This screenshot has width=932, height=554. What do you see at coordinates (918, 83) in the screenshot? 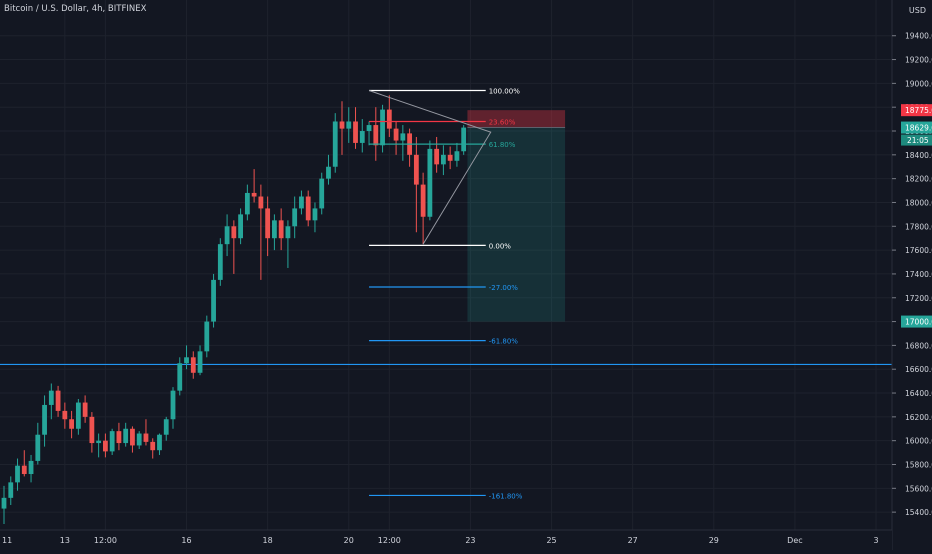
I see `price-tick-label: 19000.0` at bounding box center [918, 83].